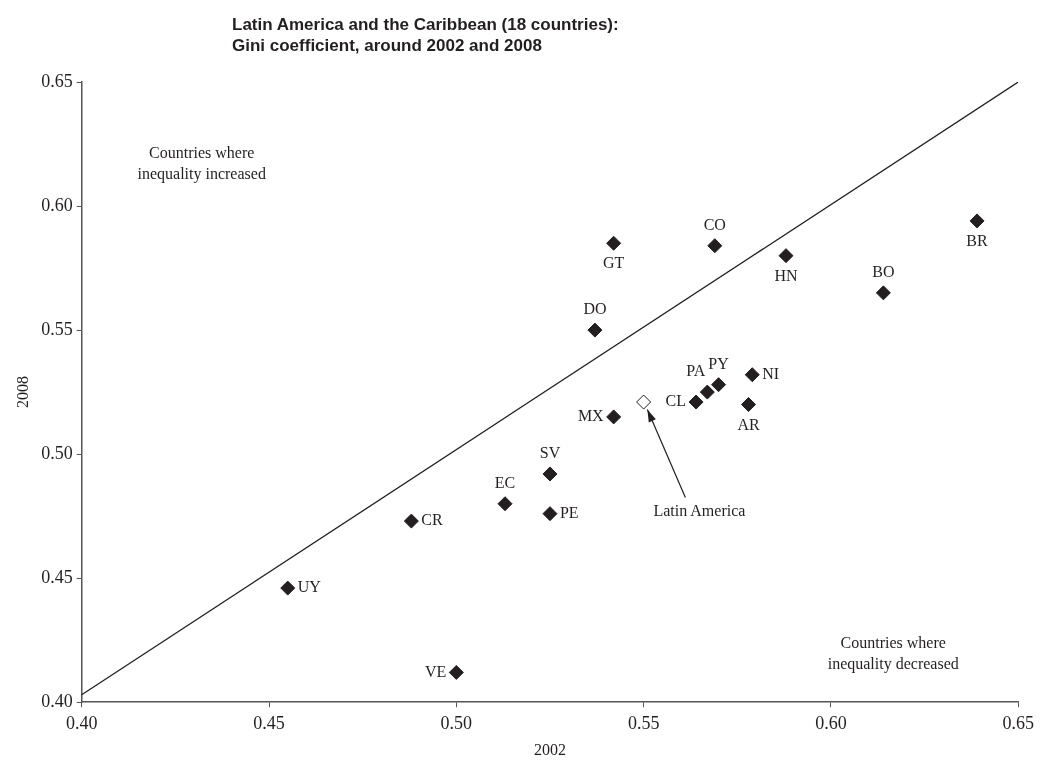 Image resolution: width=1040 pixels, height=772 pixels. Describe the element at coordinates (696, 371) in the screenshot. I see `annotation: PA` at that location.